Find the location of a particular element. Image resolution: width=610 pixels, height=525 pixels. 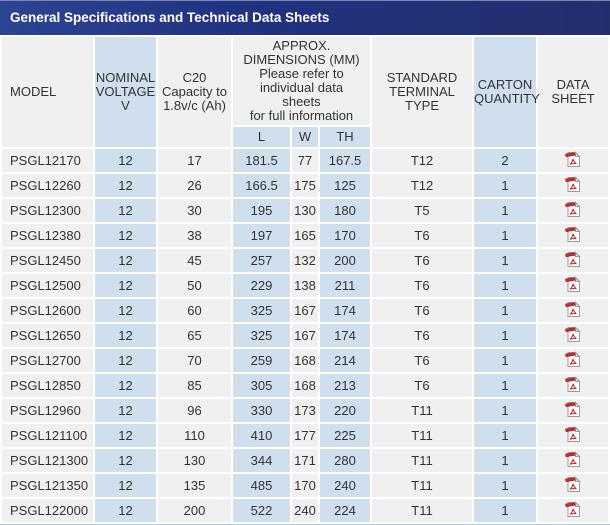

cell-l: 195 is located at coordinates (261, 210).